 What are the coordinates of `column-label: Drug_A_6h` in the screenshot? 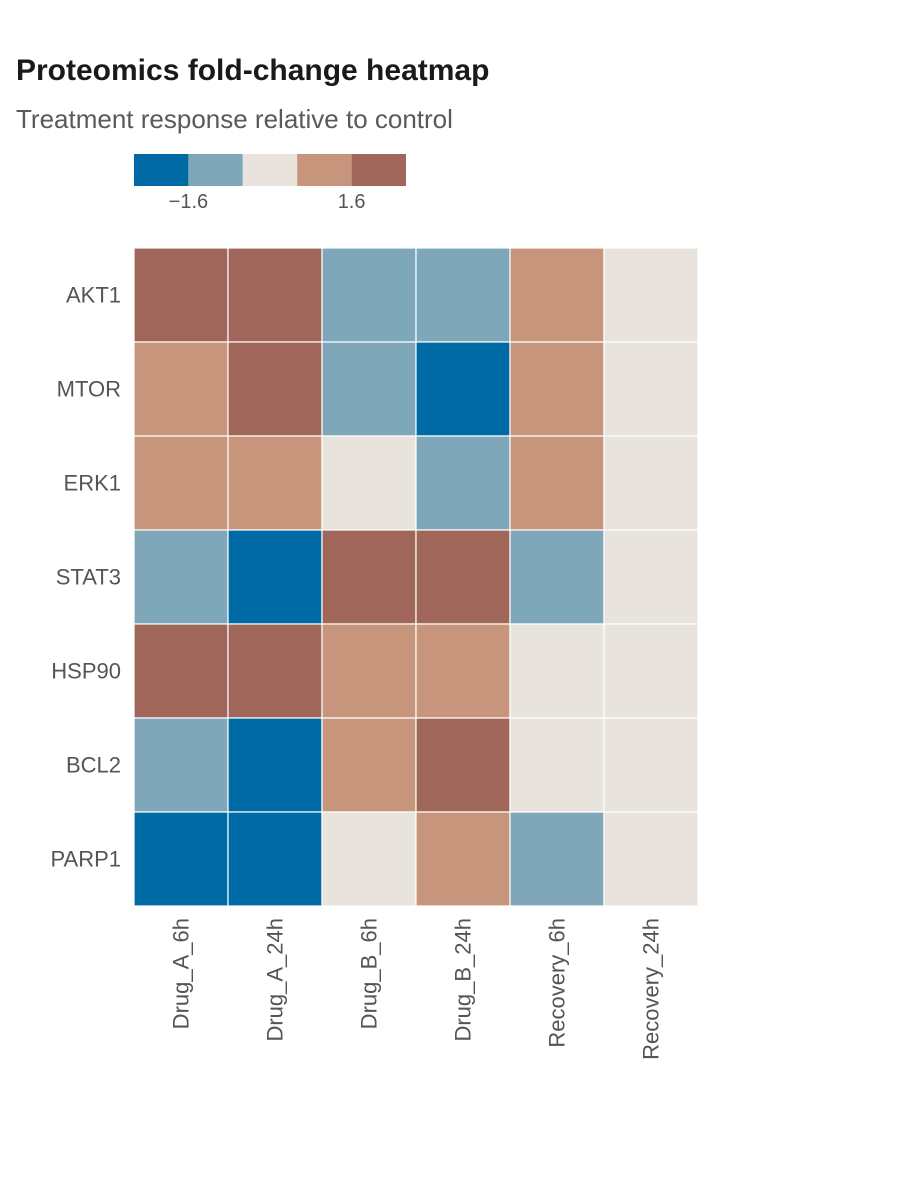 It's located at (181, 973).